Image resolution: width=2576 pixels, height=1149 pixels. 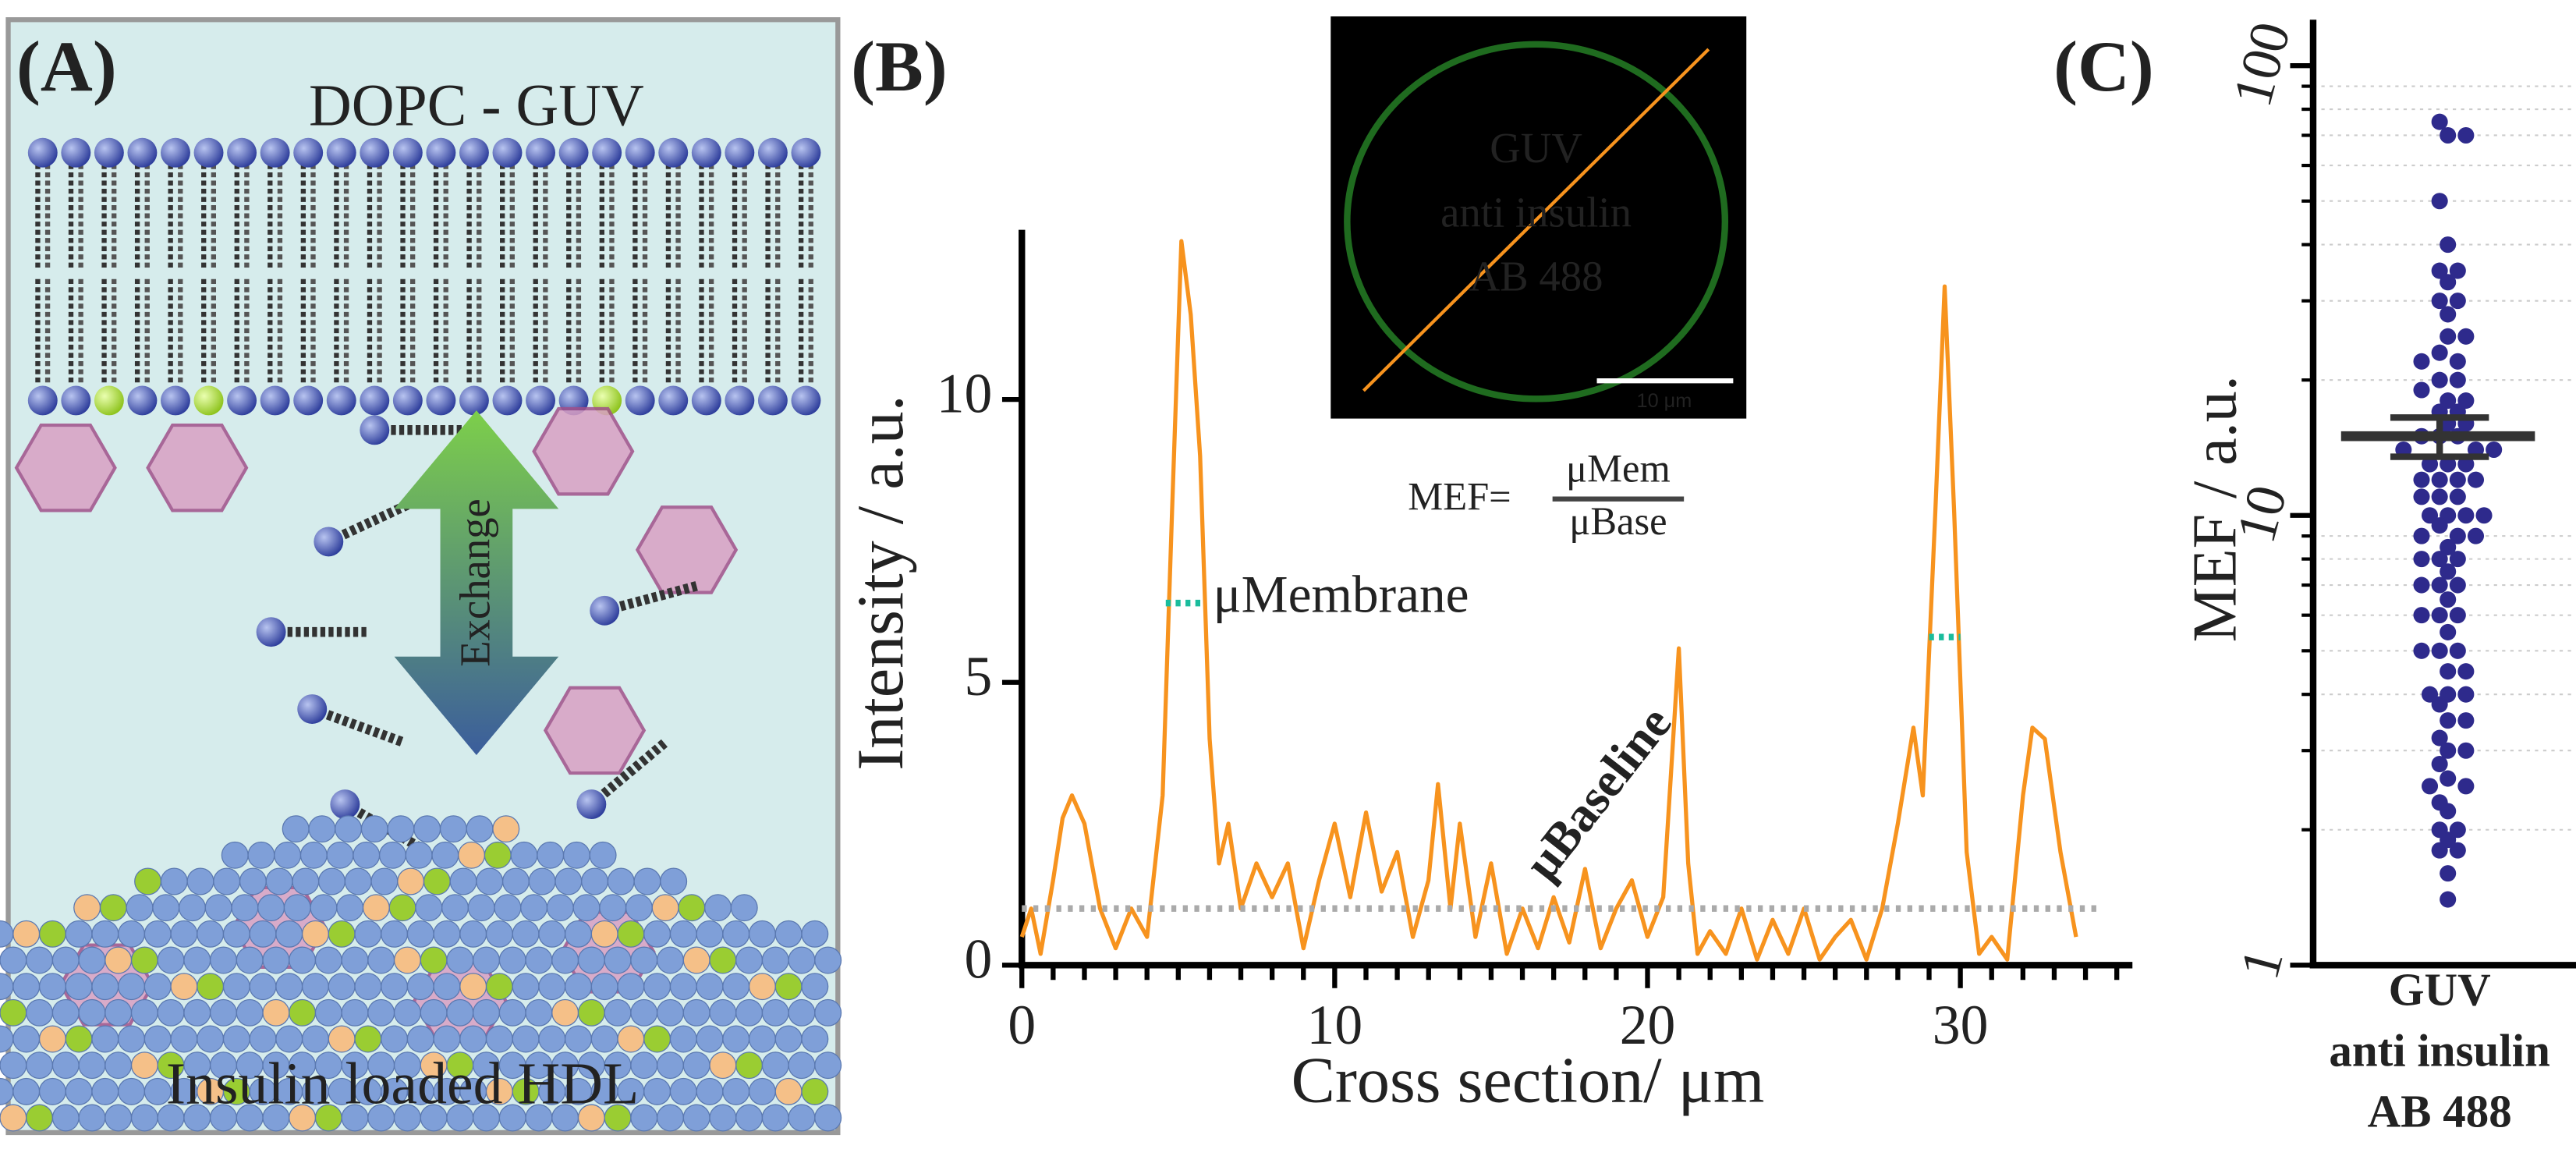 What do you see at coordinates (1335, 1025) in the screenshot?
I see `x-tick-label: 10` at bounding box center [1335, 1025].